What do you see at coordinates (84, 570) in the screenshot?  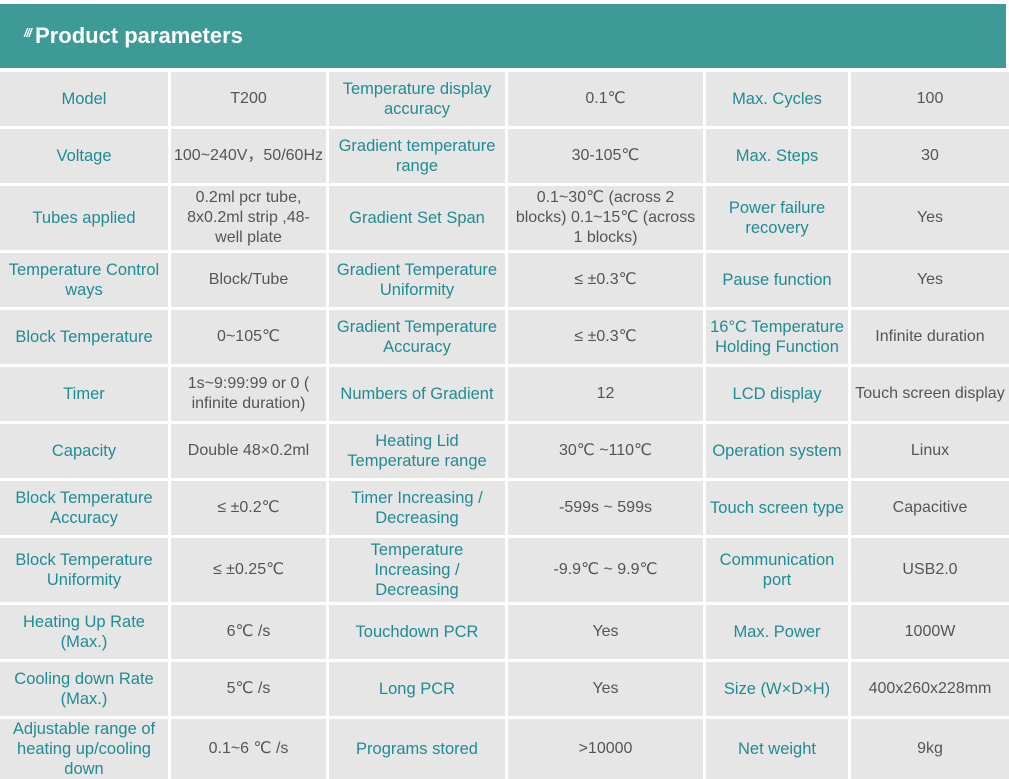 I see `param-label: Block Temperature Uniformity` at bounding box center [84, 570].